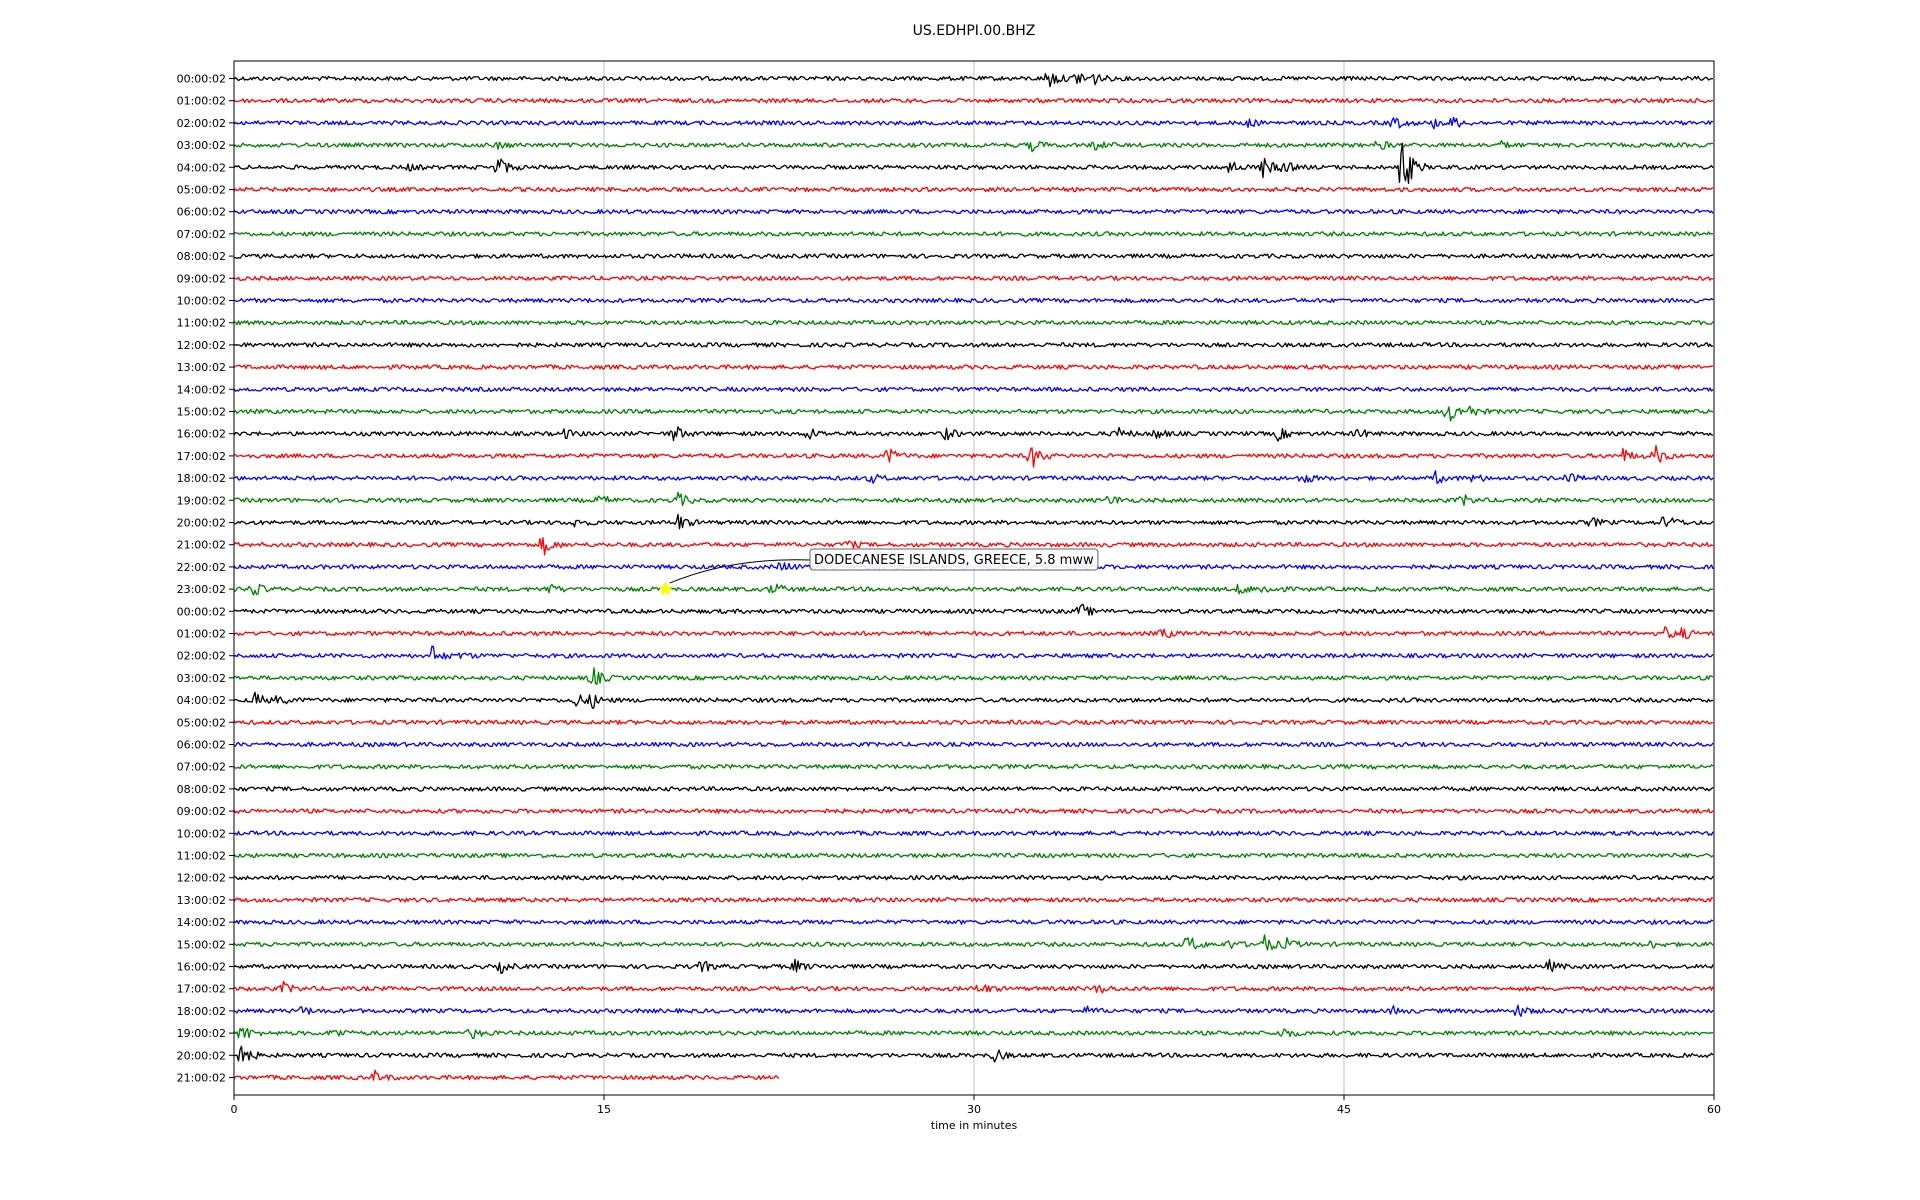  Describe the element at coordinates (201, 167) in the screenshot. I see `row-label-4: 04:00:02` at that location.